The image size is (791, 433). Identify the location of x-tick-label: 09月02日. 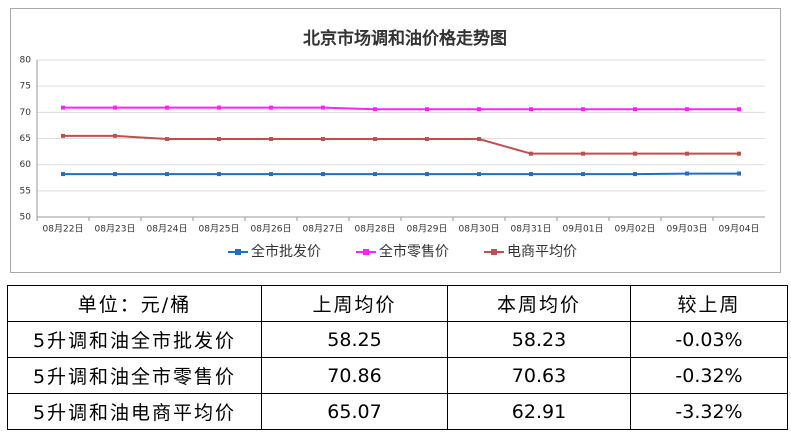
(635, 229).